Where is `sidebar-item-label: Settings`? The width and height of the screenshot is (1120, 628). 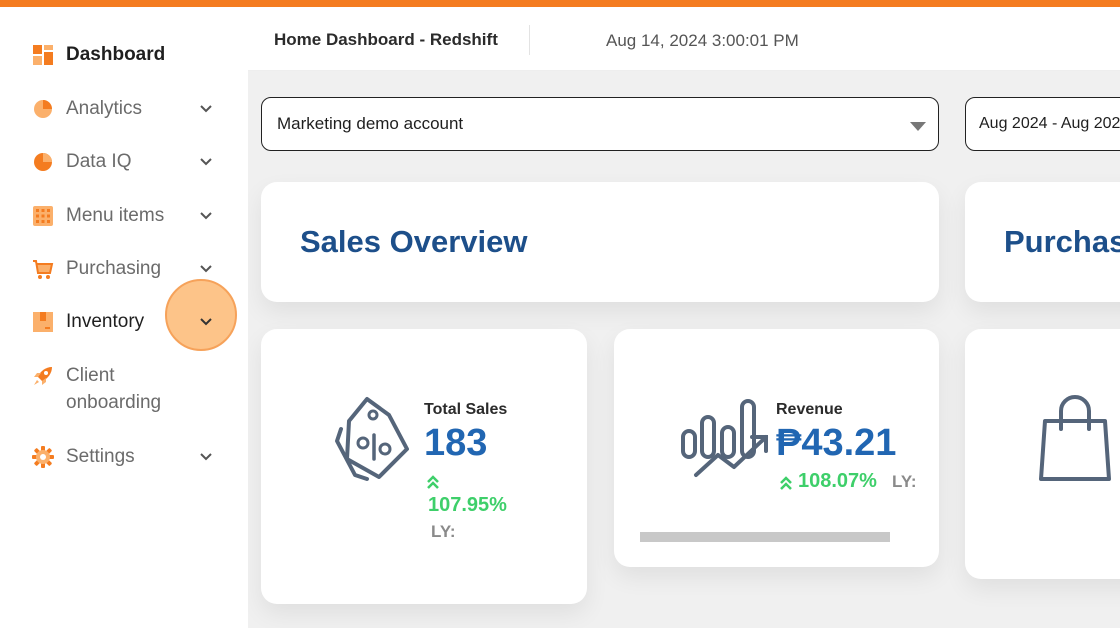 sidebar-item-label: Settings is located at coordinates (100, 456).